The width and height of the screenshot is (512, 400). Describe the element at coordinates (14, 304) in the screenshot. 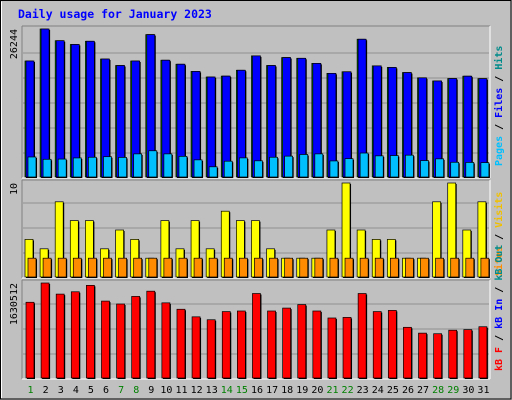

I see `y-max-label: 1630512` at that location.